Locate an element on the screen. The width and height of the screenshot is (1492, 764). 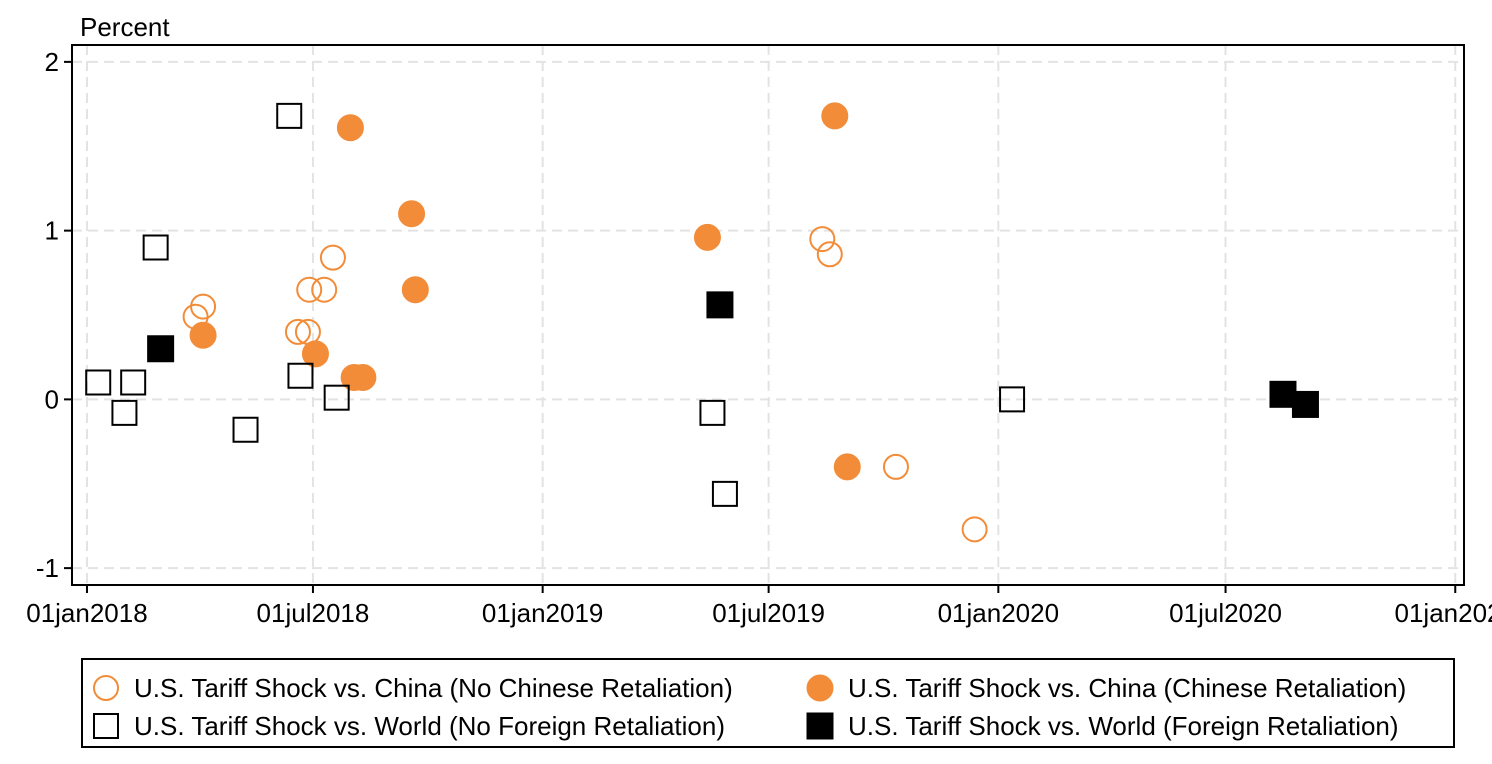
x-tick-label: 01jul2019 is located at coordinates (768, 613).